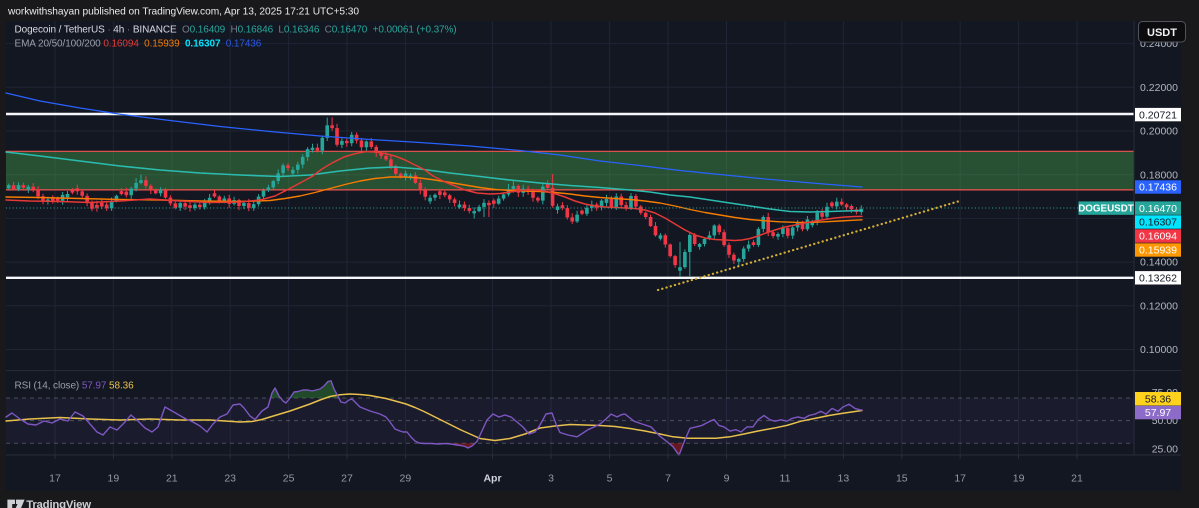 The height and width of the screenshot is (508, 1199). Describe the element at coordinates (1159, 306) in the screenshot. I see `svg-text: 0.12000` at that location.